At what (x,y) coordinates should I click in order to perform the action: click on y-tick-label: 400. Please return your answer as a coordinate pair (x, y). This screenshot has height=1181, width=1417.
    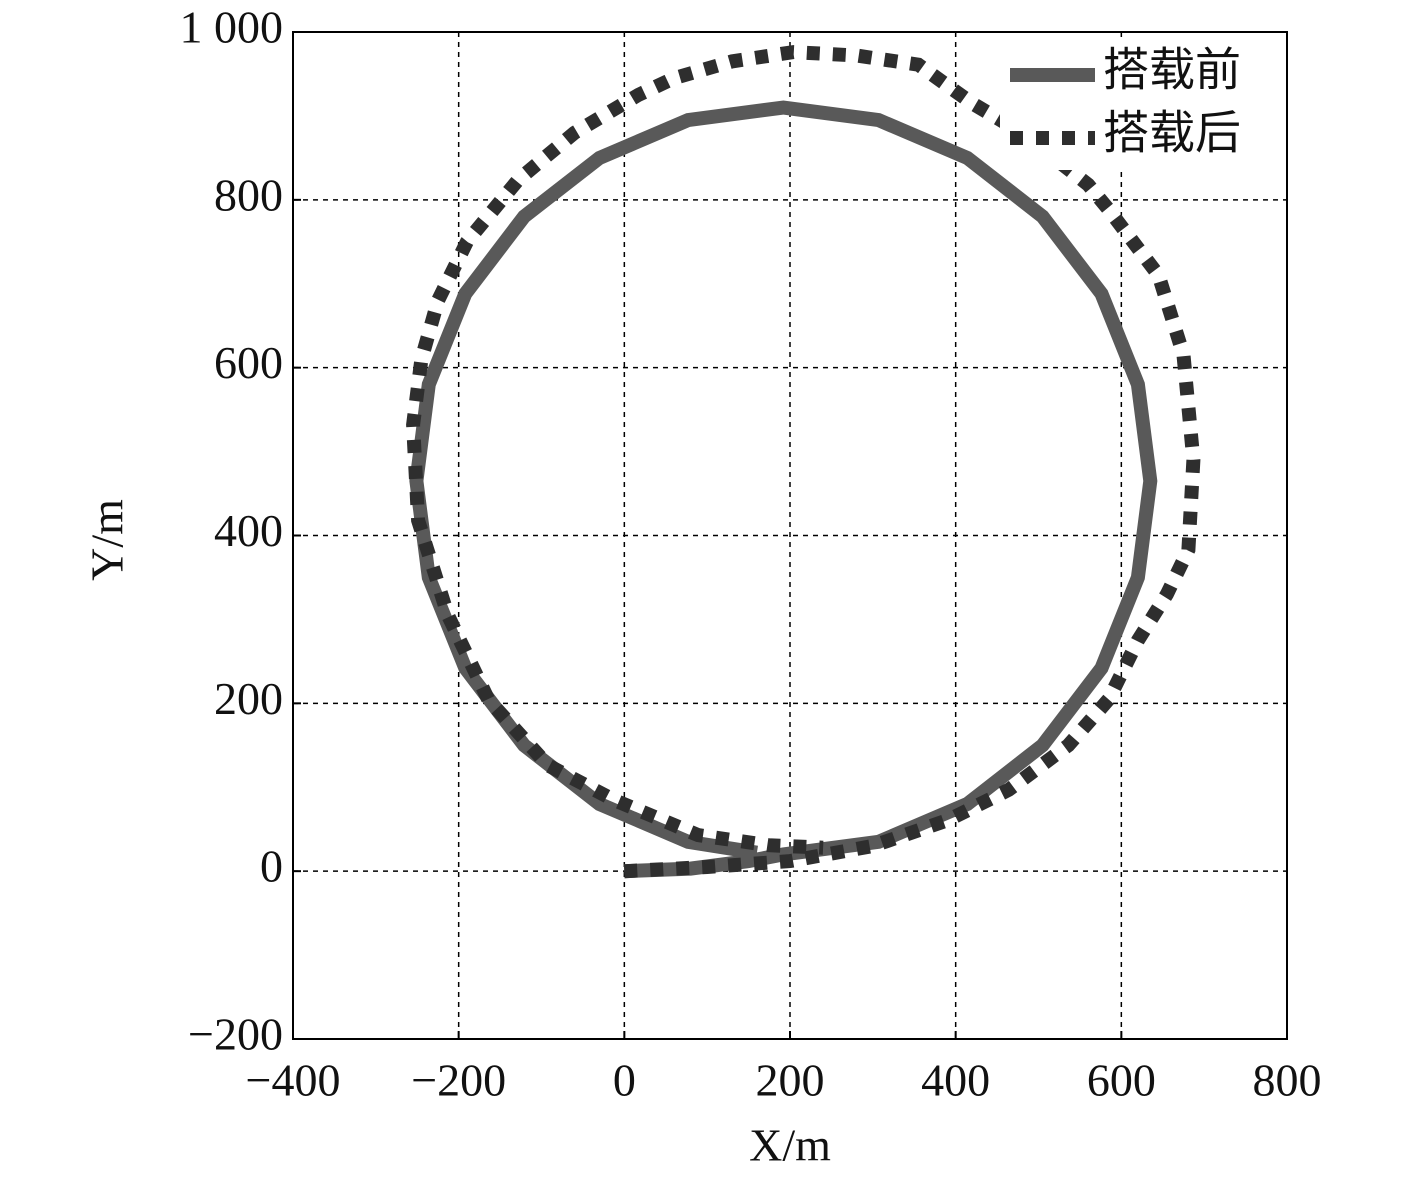
    Looking at the image, I should click on (248, 530).